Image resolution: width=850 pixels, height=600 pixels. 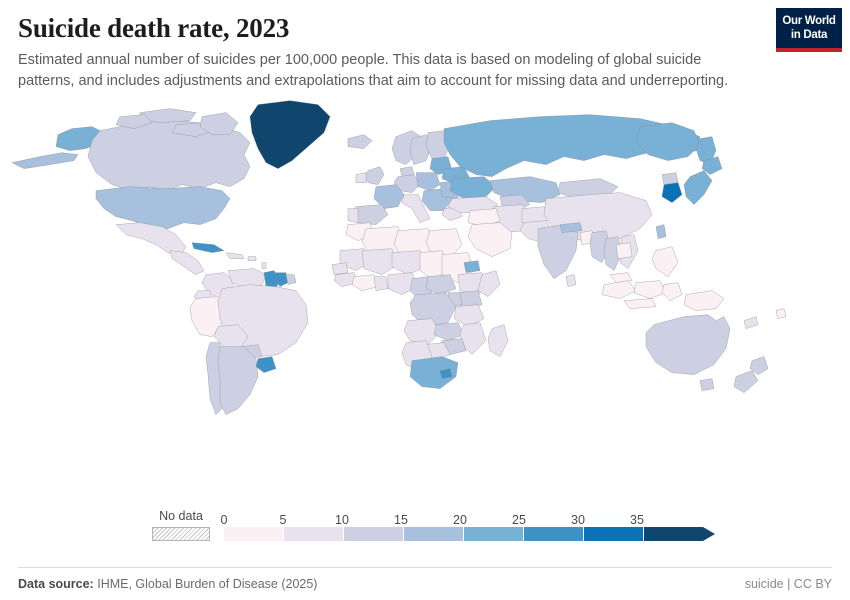 I want to click on legend-scale: 0 5 10 15 20 25 30 35, so click(x=467, y=525).